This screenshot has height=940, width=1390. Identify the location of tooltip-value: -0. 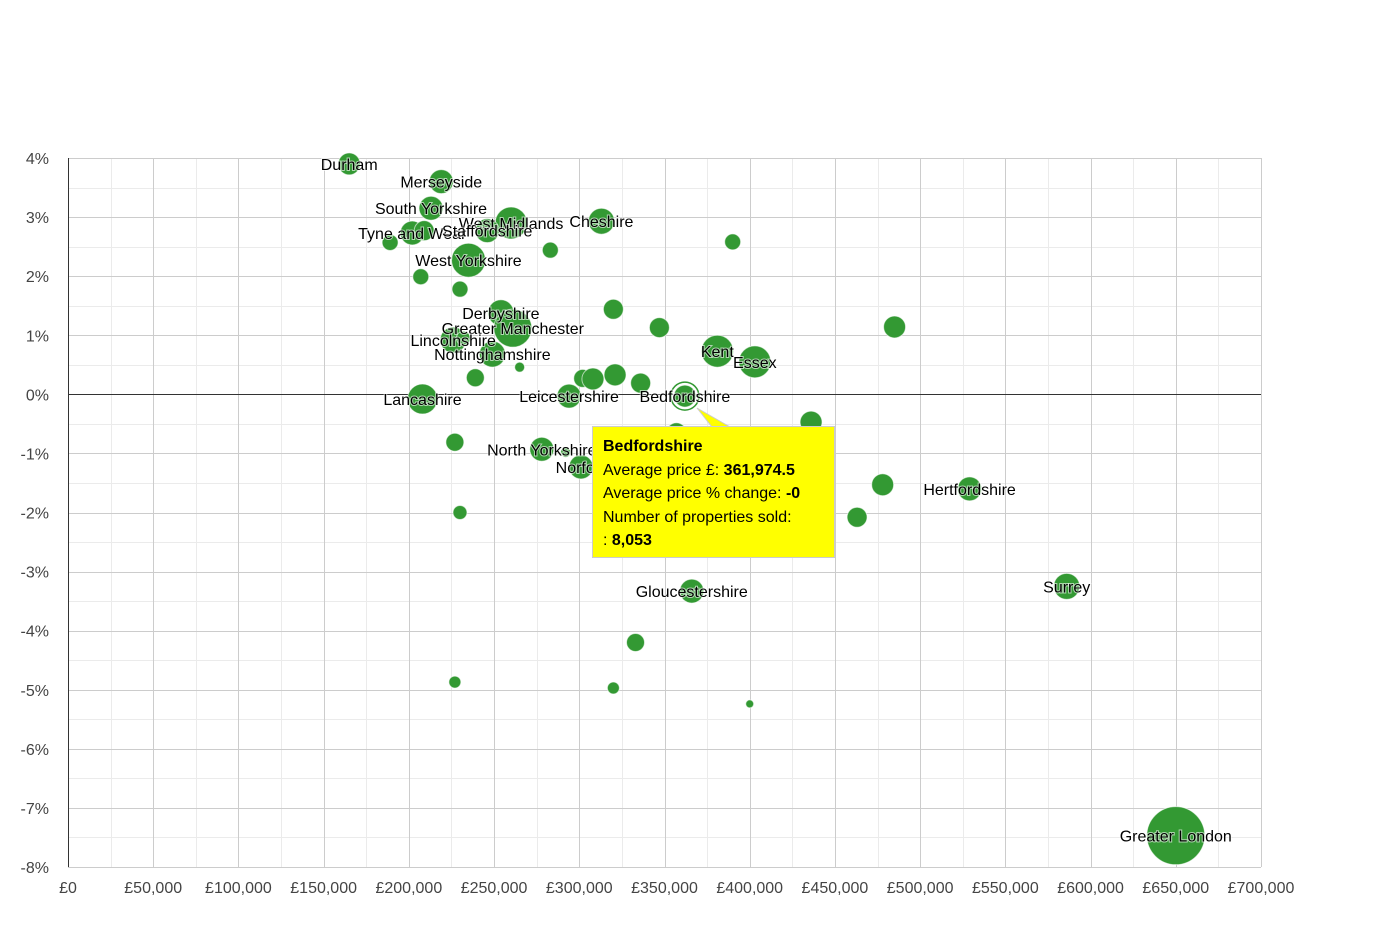
(793, 493).